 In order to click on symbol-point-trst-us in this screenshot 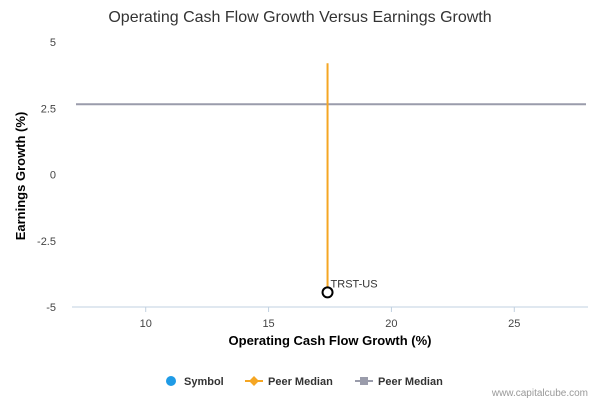, I will do `click(327, 292)`.